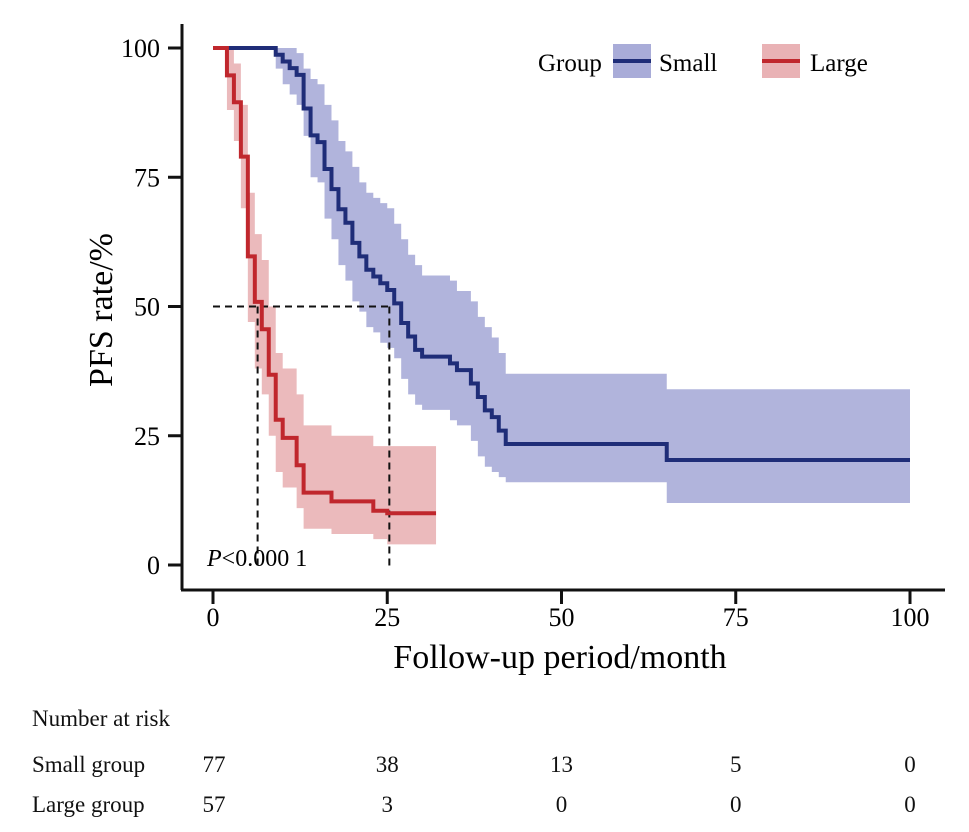  I want to click on x-tick-label-100: 100, so click(910, 617).